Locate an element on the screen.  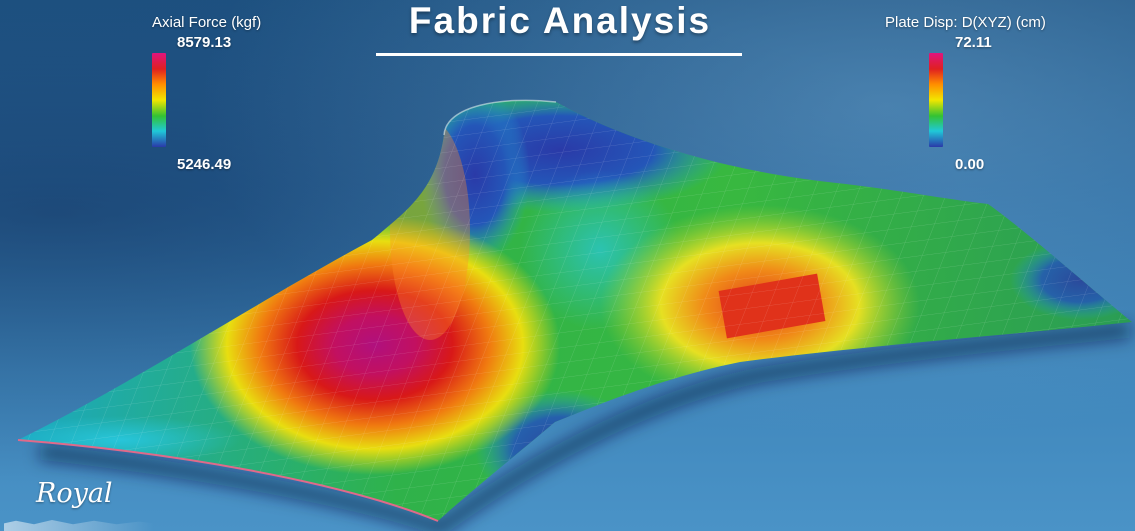
axial-force-colorbar is located at coordinates (159, 100).